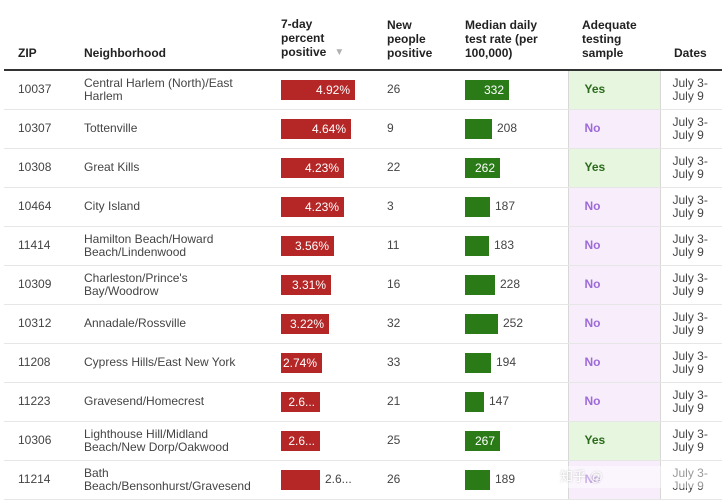 Image resolution: width=722 pixels, height=500 pixels. Describe the element at coordinates (158, 82) in the screenshot. I see `neighborhood-line1: Central Harlem (North)/East` at that location.